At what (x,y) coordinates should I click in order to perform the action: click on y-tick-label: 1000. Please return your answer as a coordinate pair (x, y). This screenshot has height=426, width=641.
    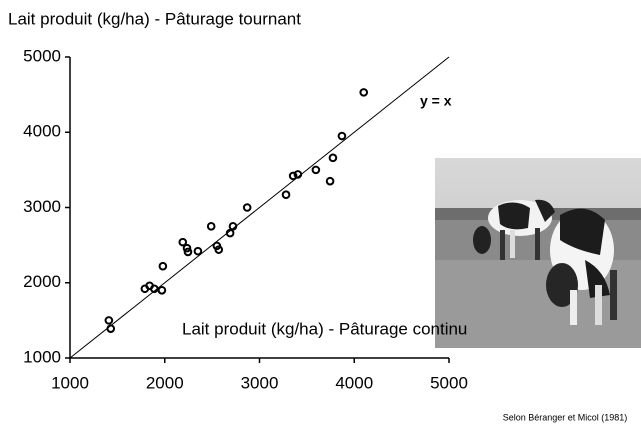
    Looking at the image, I should click on (42, 356).